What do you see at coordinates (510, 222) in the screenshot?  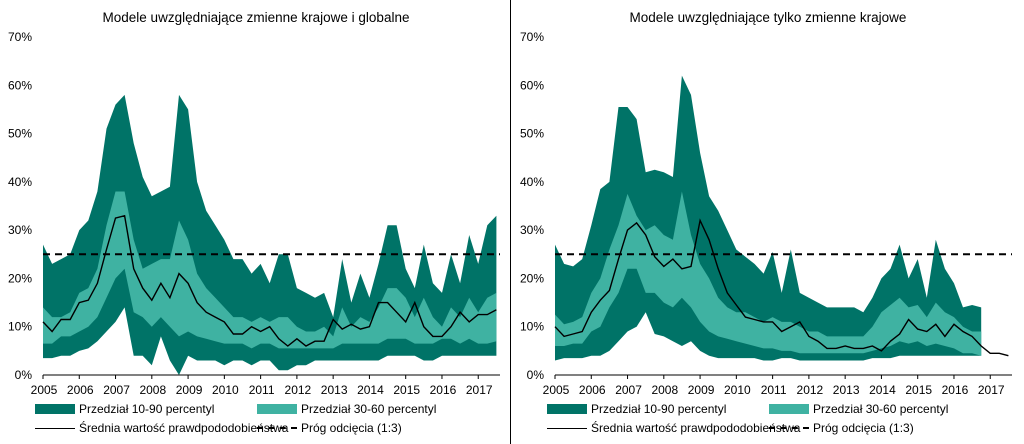 I see `panel-divider` at bounding box center [510, 222].